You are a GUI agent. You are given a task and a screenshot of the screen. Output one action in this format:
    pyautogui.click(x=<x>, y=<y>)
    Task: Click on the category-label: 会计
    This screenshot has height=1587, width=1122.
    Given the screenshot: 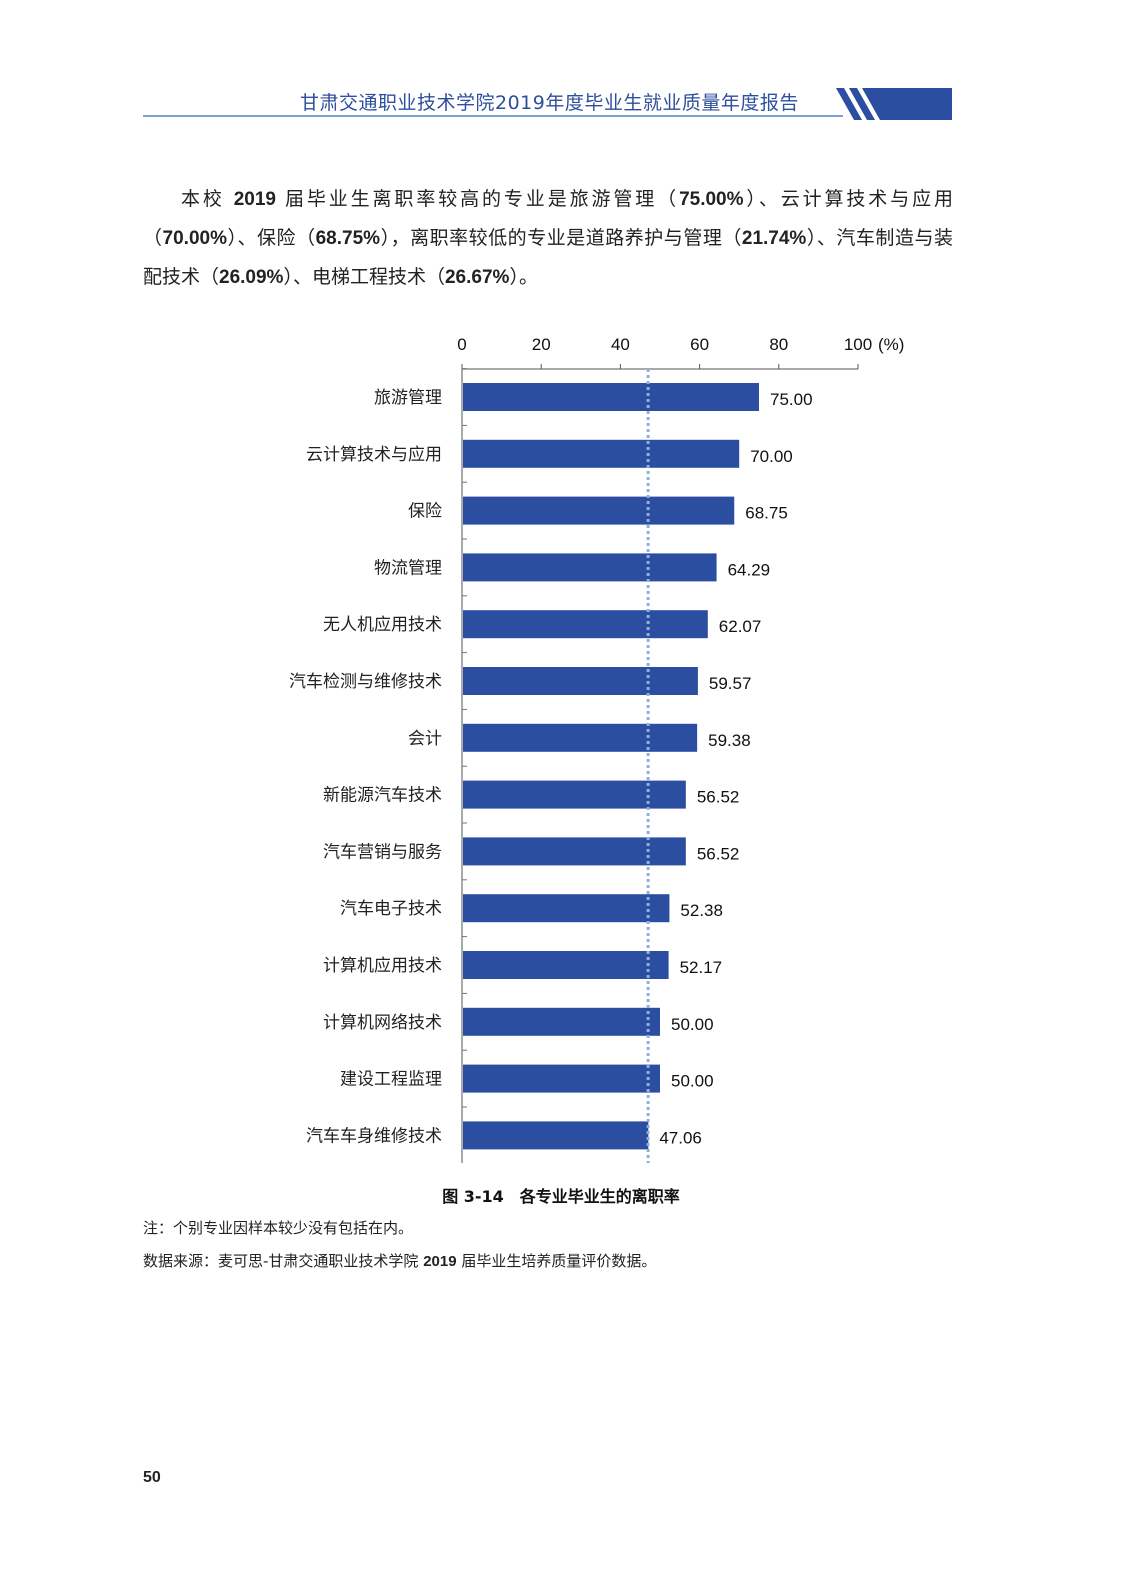 What is the action you would take?
    pyautogui.click(x=425, y=739)
    